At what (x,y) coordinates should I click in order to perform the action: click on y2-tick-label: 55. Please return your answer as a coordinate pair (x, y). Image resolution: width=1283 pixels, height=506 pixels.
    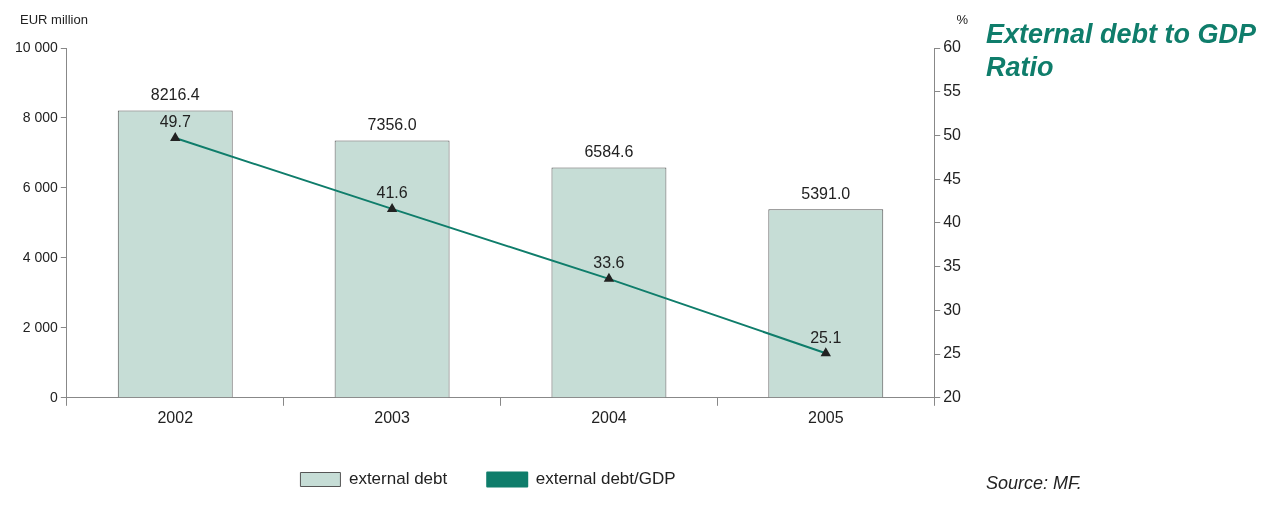
    Looking at the image, I should click on (952, 91).